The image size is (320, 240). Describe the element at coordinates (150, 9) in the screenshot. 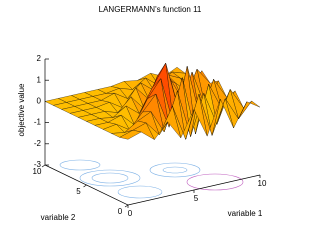

I see `chart-title: LANGERMANN's function 11` at that location.